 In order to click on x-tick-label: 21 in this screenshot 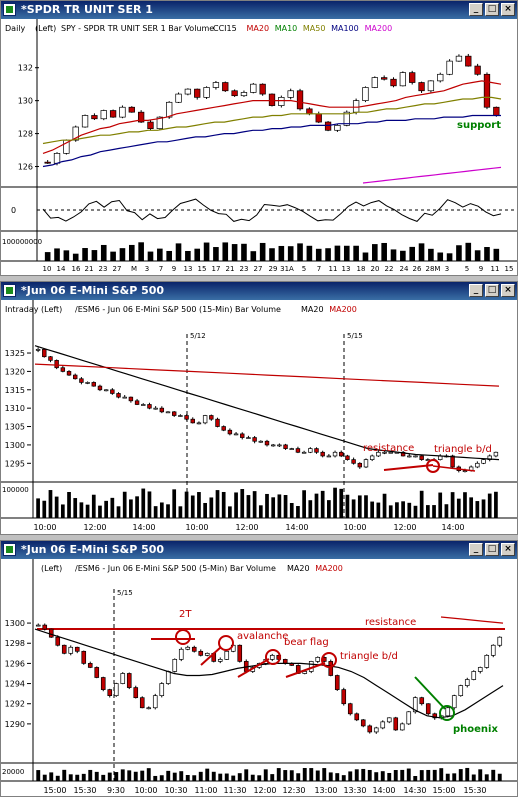, I will do `click(230, 269)`.